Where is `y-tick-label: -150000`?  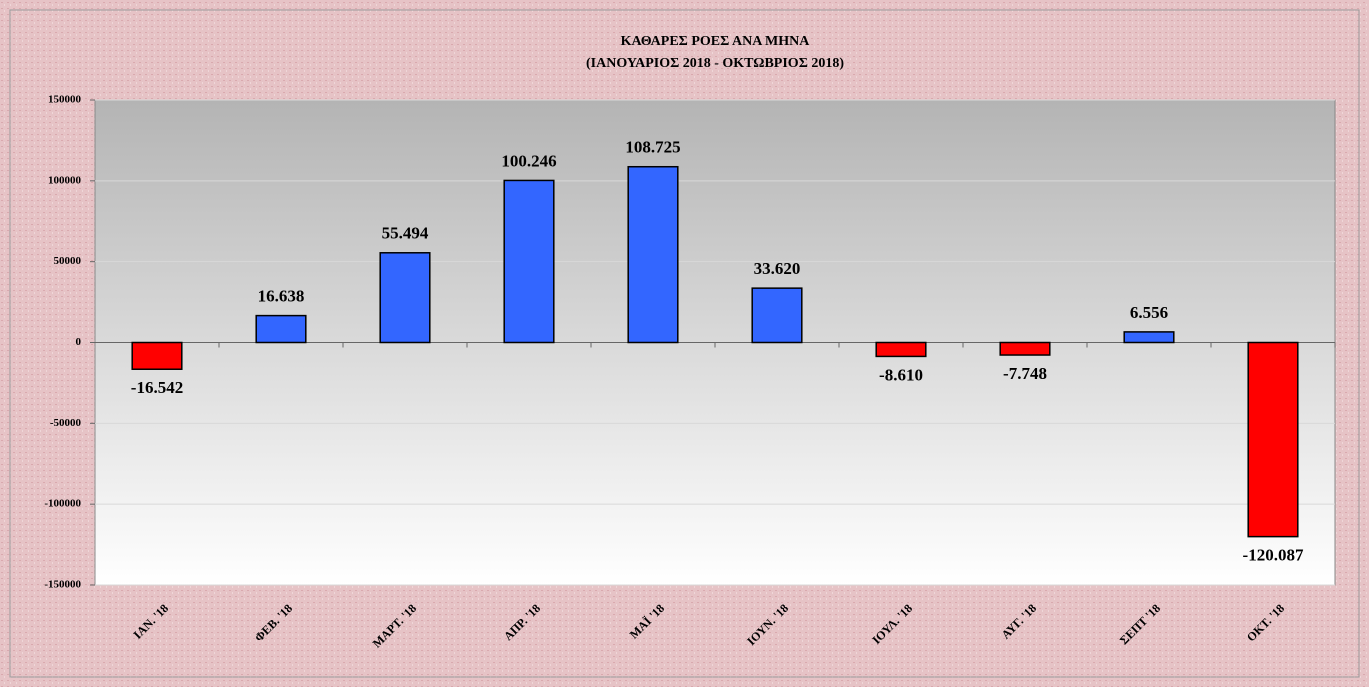
y-tick-label: -150000 is located at coordinates (62, 585).